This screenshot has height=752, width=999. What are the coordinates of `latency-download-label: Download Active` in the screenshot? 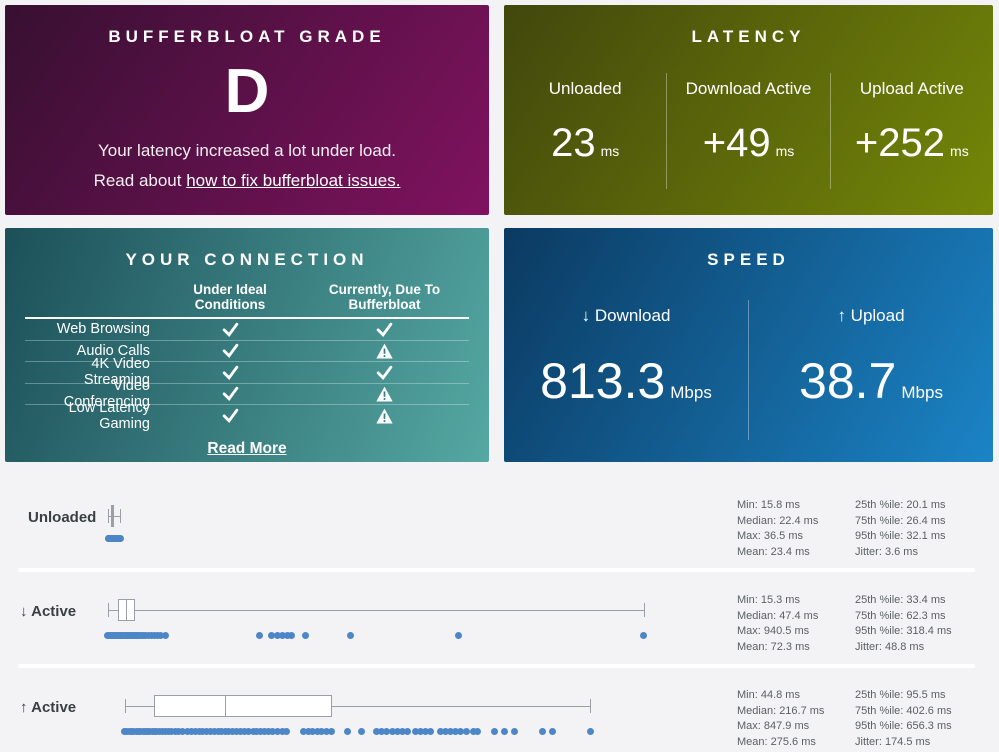 It's located at (748, 88).